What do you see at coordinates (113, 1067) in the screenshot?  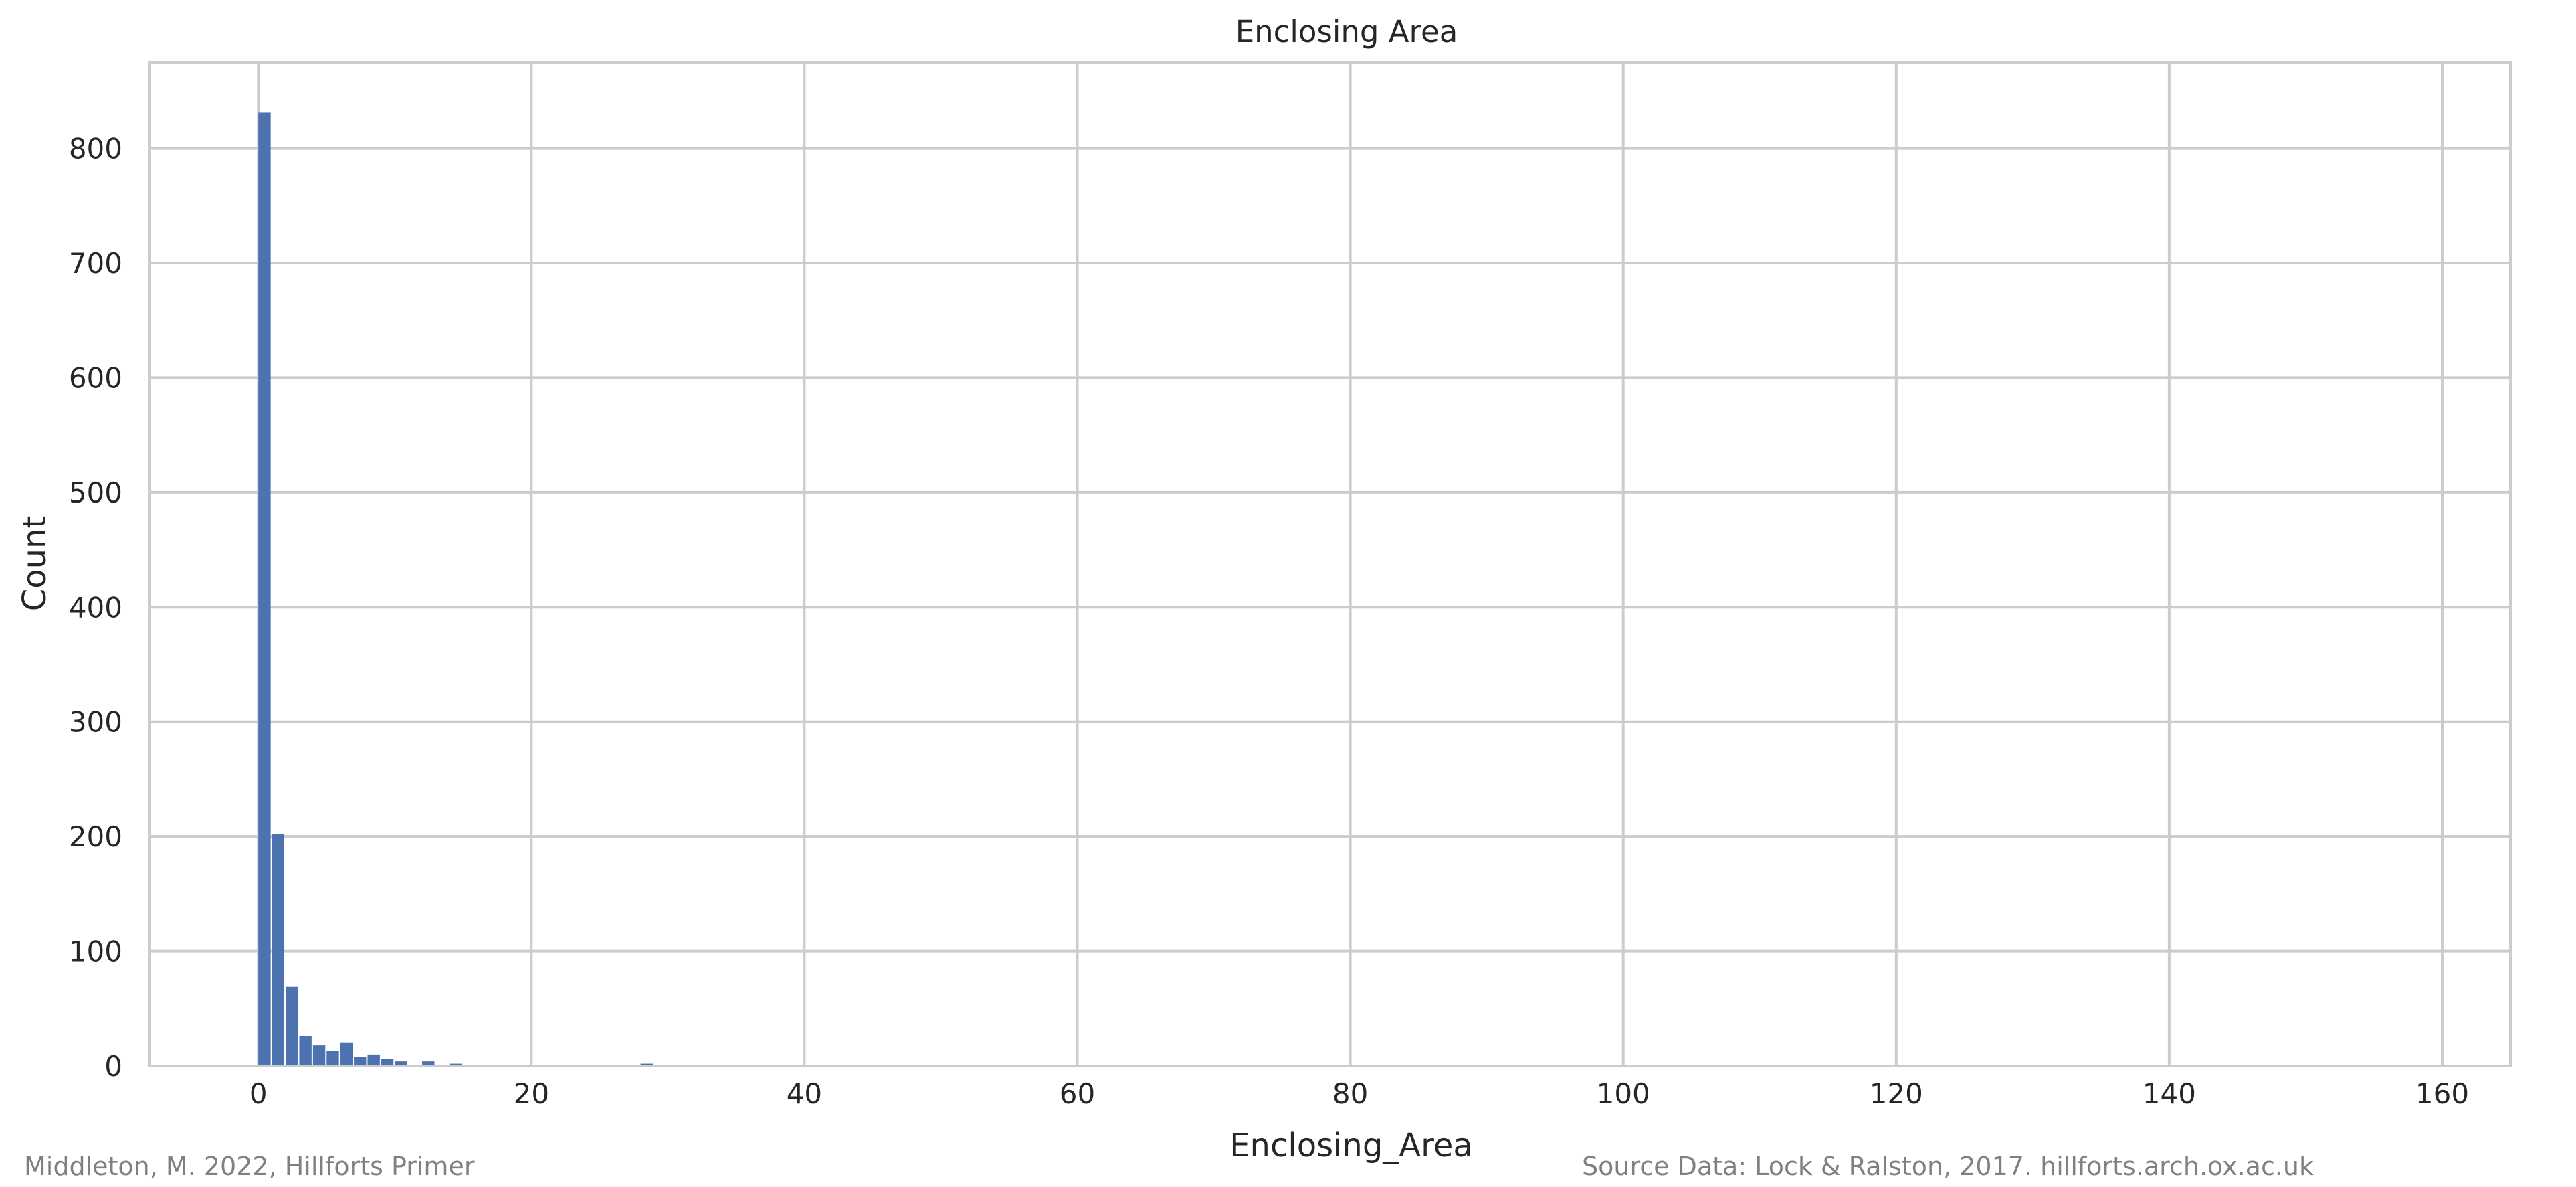 I see `y-tick-label: 0` at bounding box center [113, 1067].